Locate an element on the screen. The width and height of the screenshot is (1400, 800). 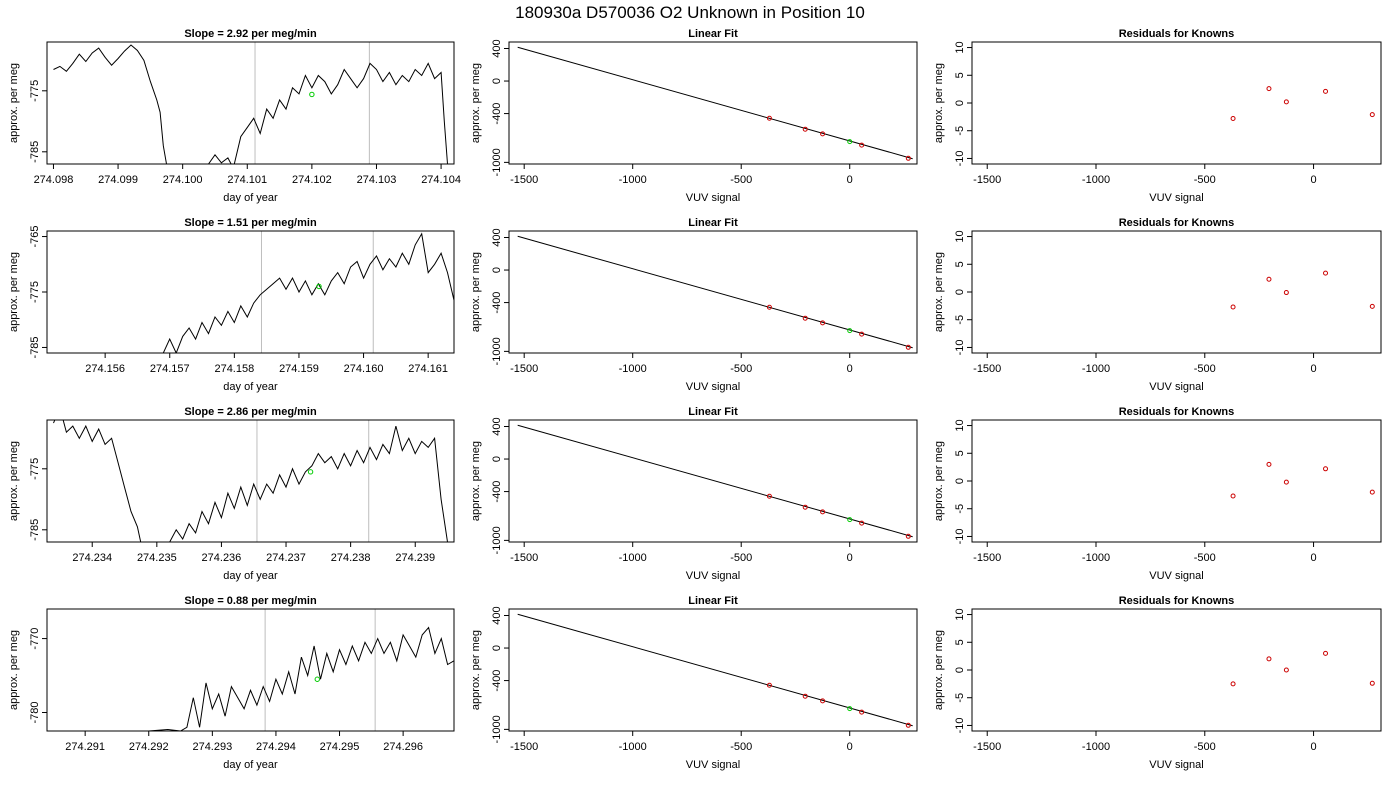
x-tick-label: 274.235 is located at coordinates (157, 558).